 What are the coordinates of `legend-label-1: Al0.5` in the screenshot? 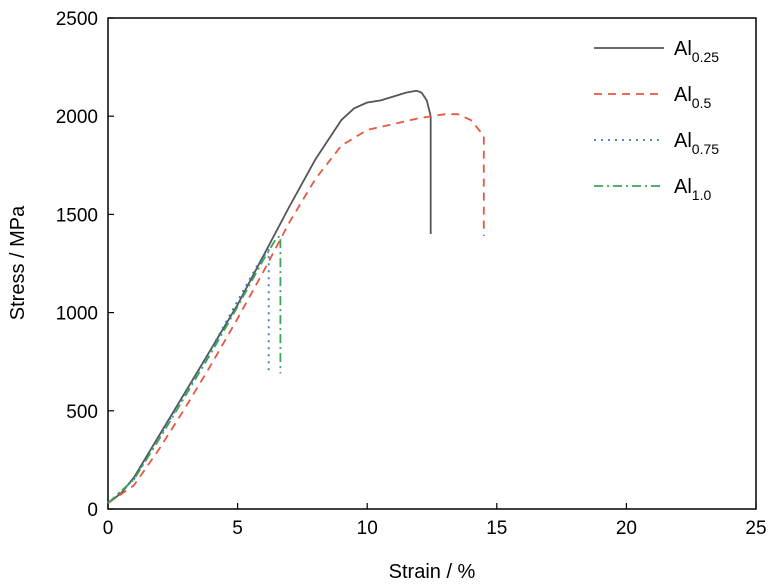 It's located at (692, 97).